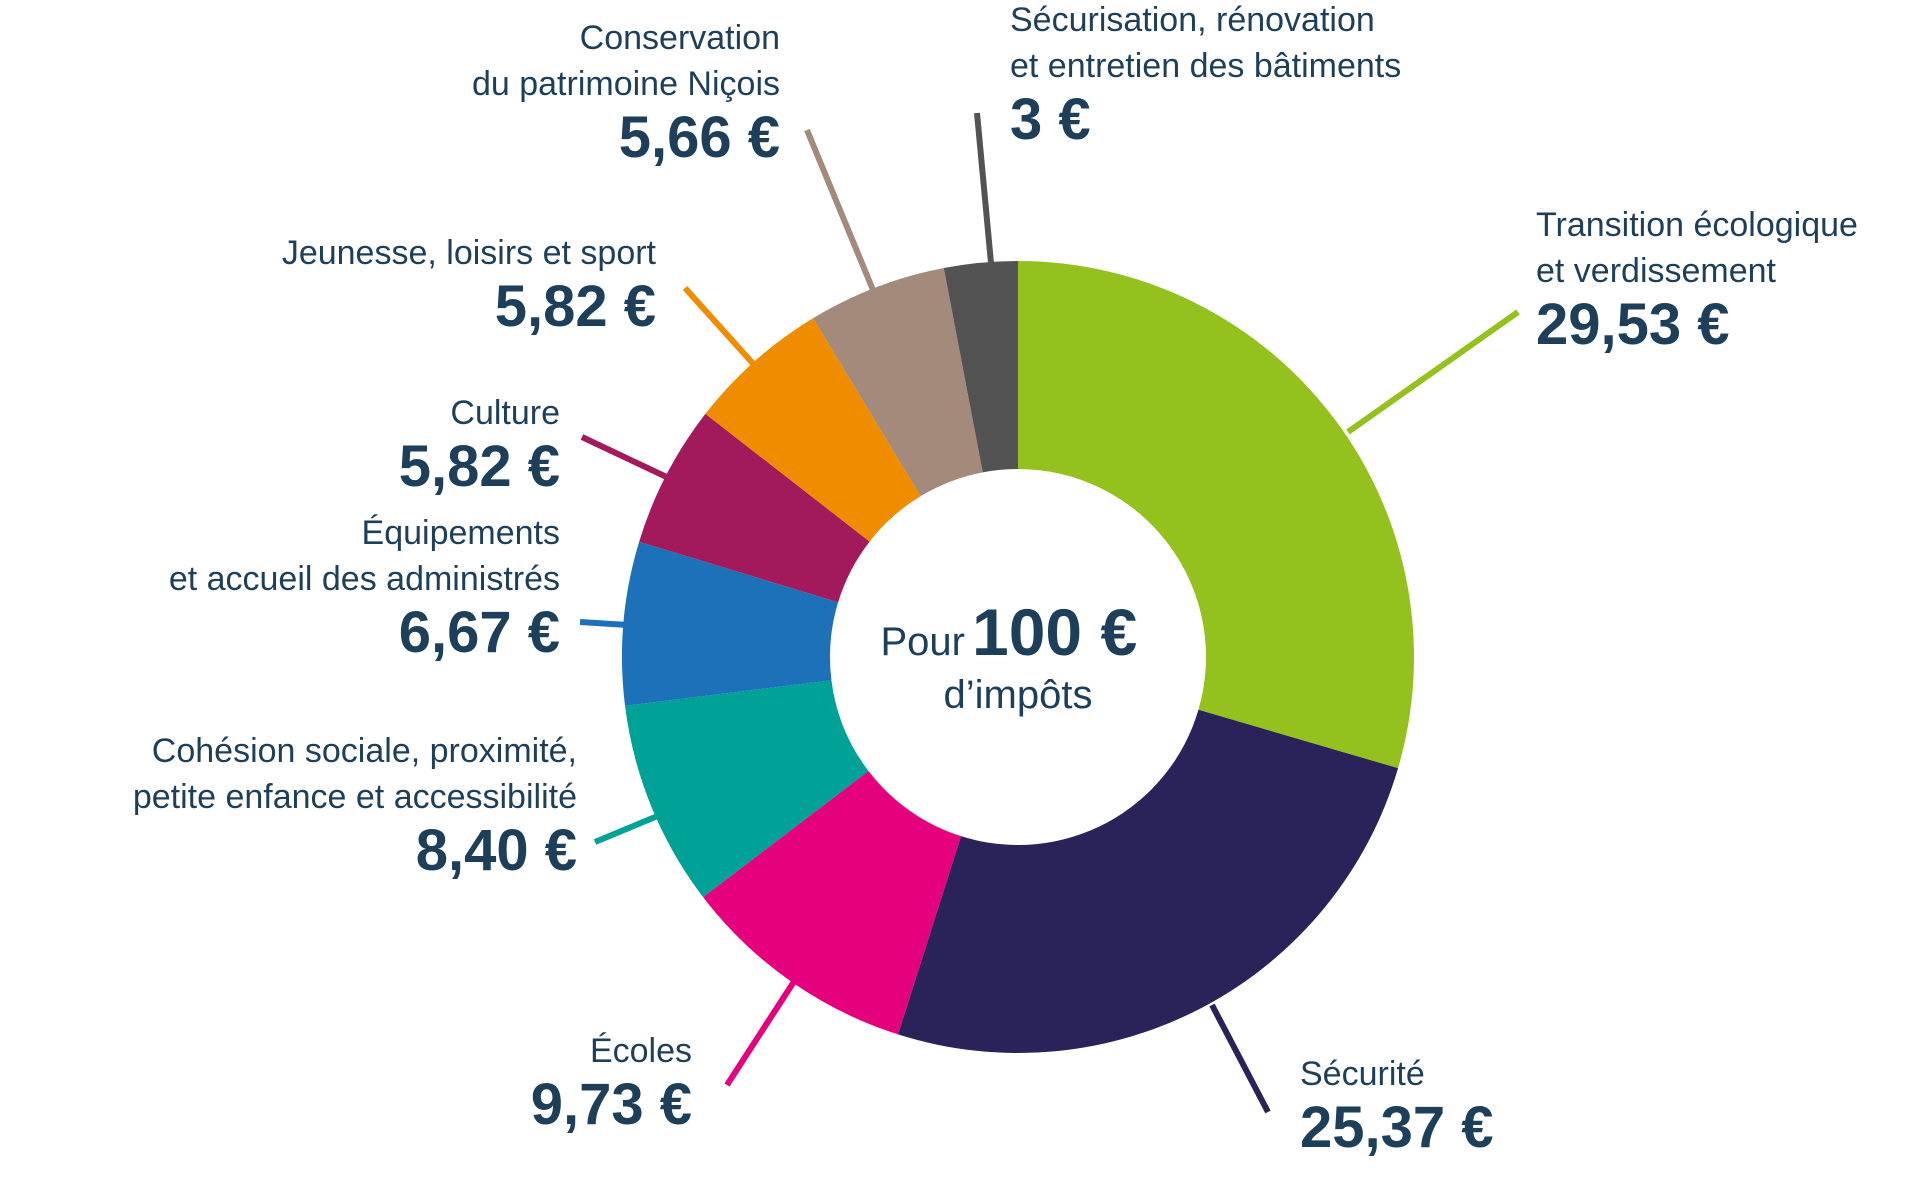 The height and width of the screenshot is (1200, 1920). I want to click on slice-value-2: 9,73 €, so click(611, 1104).